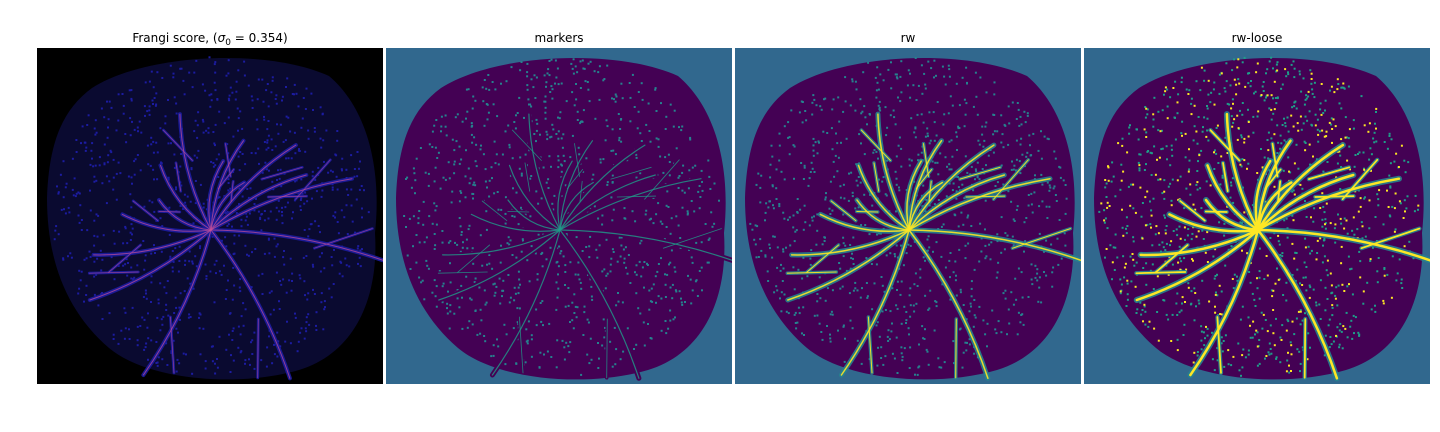 The width and height of the screenshot is (1440, 432). What do you see at coordinates (210, 39) in the screenshot?
I see `panel-title-frangi: Frangi score, (σ0 = 0.354)` at bounding box center [210, 39].